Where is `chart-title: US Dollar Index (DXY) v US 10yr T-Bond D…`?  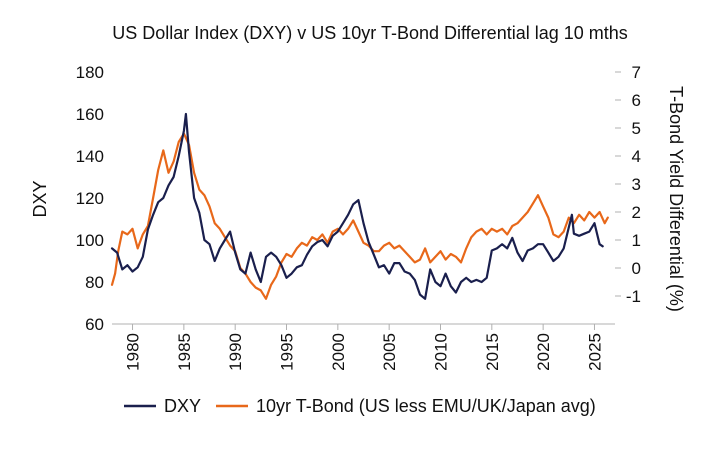 chart-title: US Dollar Index (DXY) v US 10yr T-Bond D… is located at coordinates (370, 33).